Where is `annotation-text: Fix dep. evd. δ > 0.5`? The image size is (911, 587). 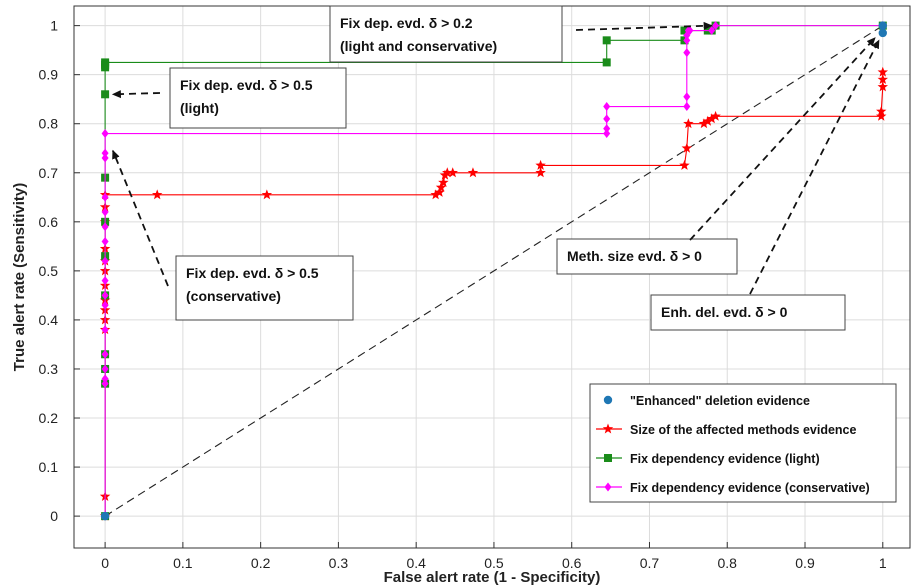 annotation-text: Fix dep. evd. δ > 0.5 is located at coordinates (246, 85).